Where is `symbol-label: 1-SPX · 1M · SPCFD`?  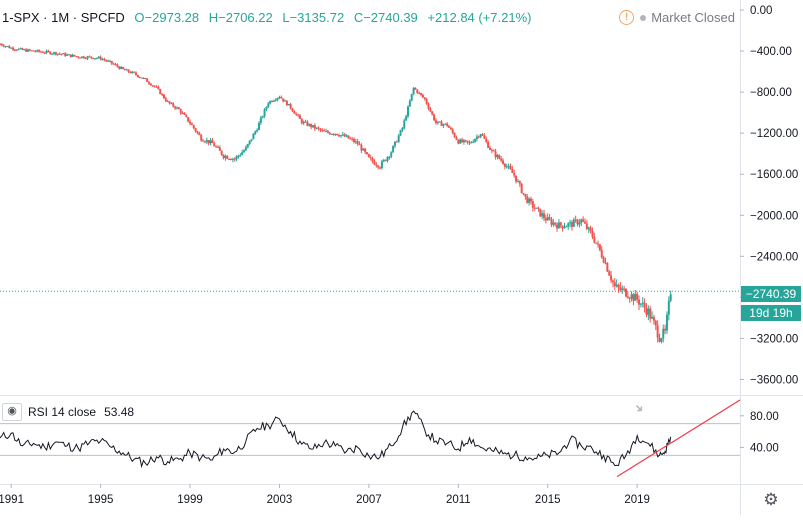 symbol-label: 1-SPX · 1M · SPCFD is located at coordinates (63, 17).